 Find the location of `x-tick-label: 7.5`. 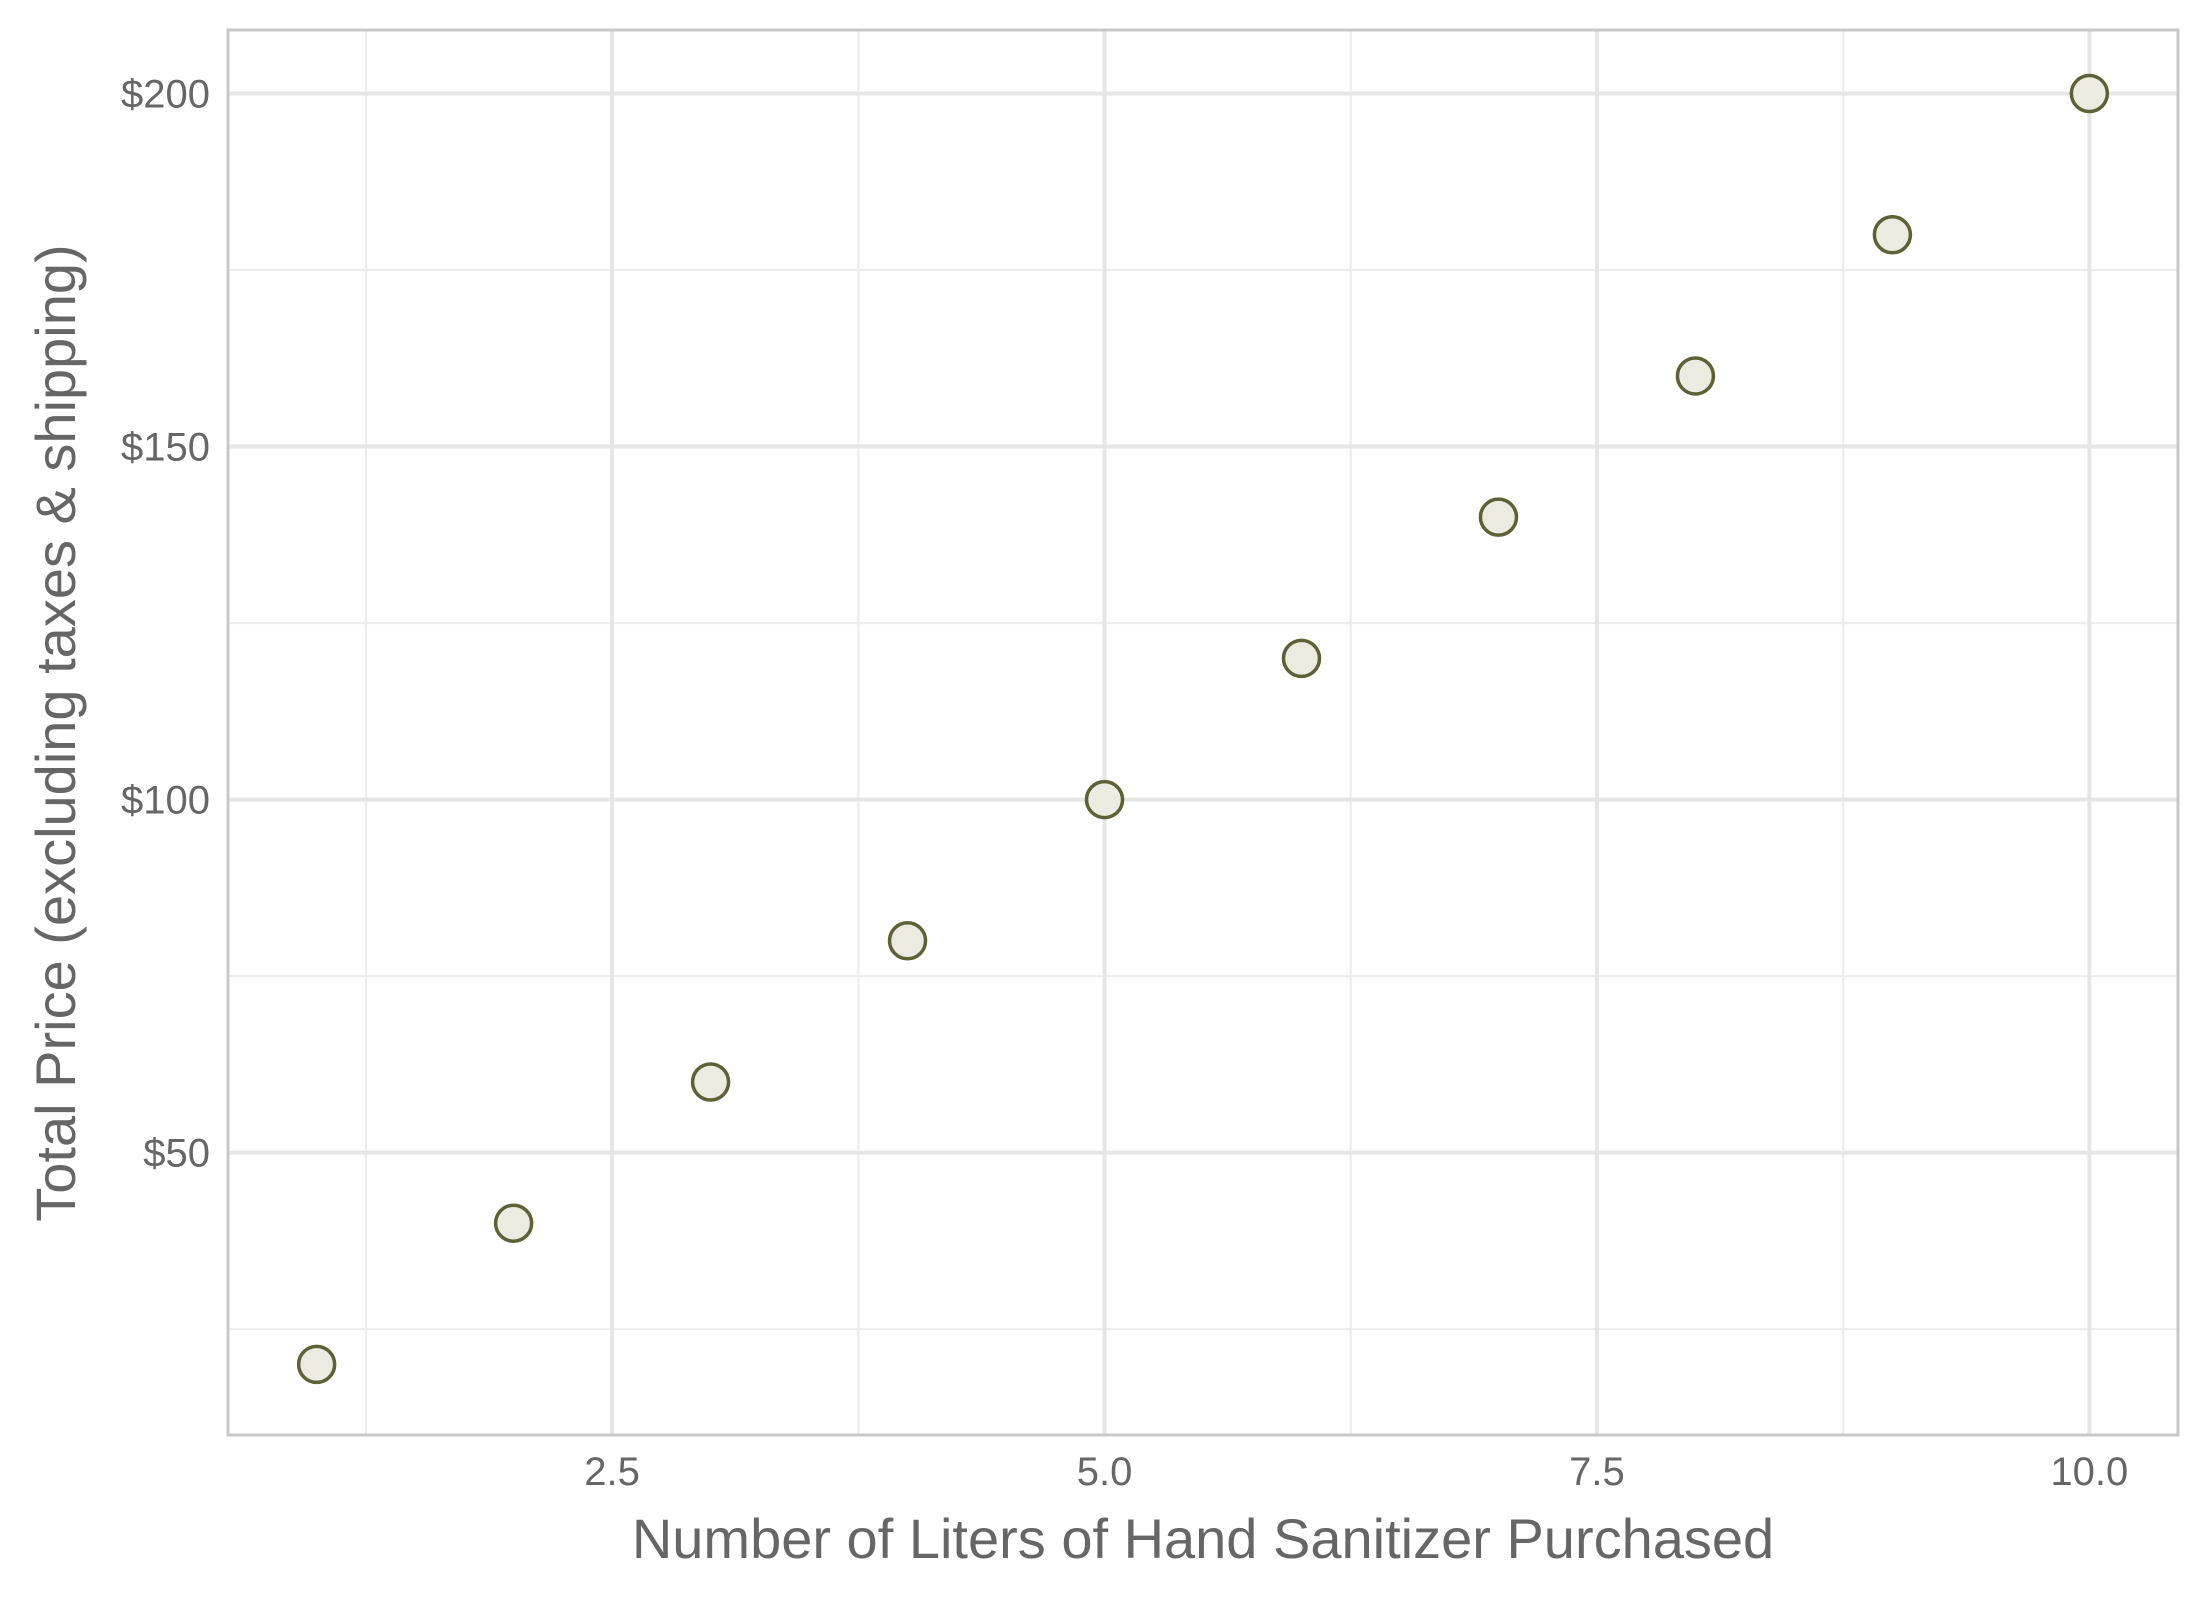

x-tick-label: 7.5 is located at coordinates (1597, 1472).